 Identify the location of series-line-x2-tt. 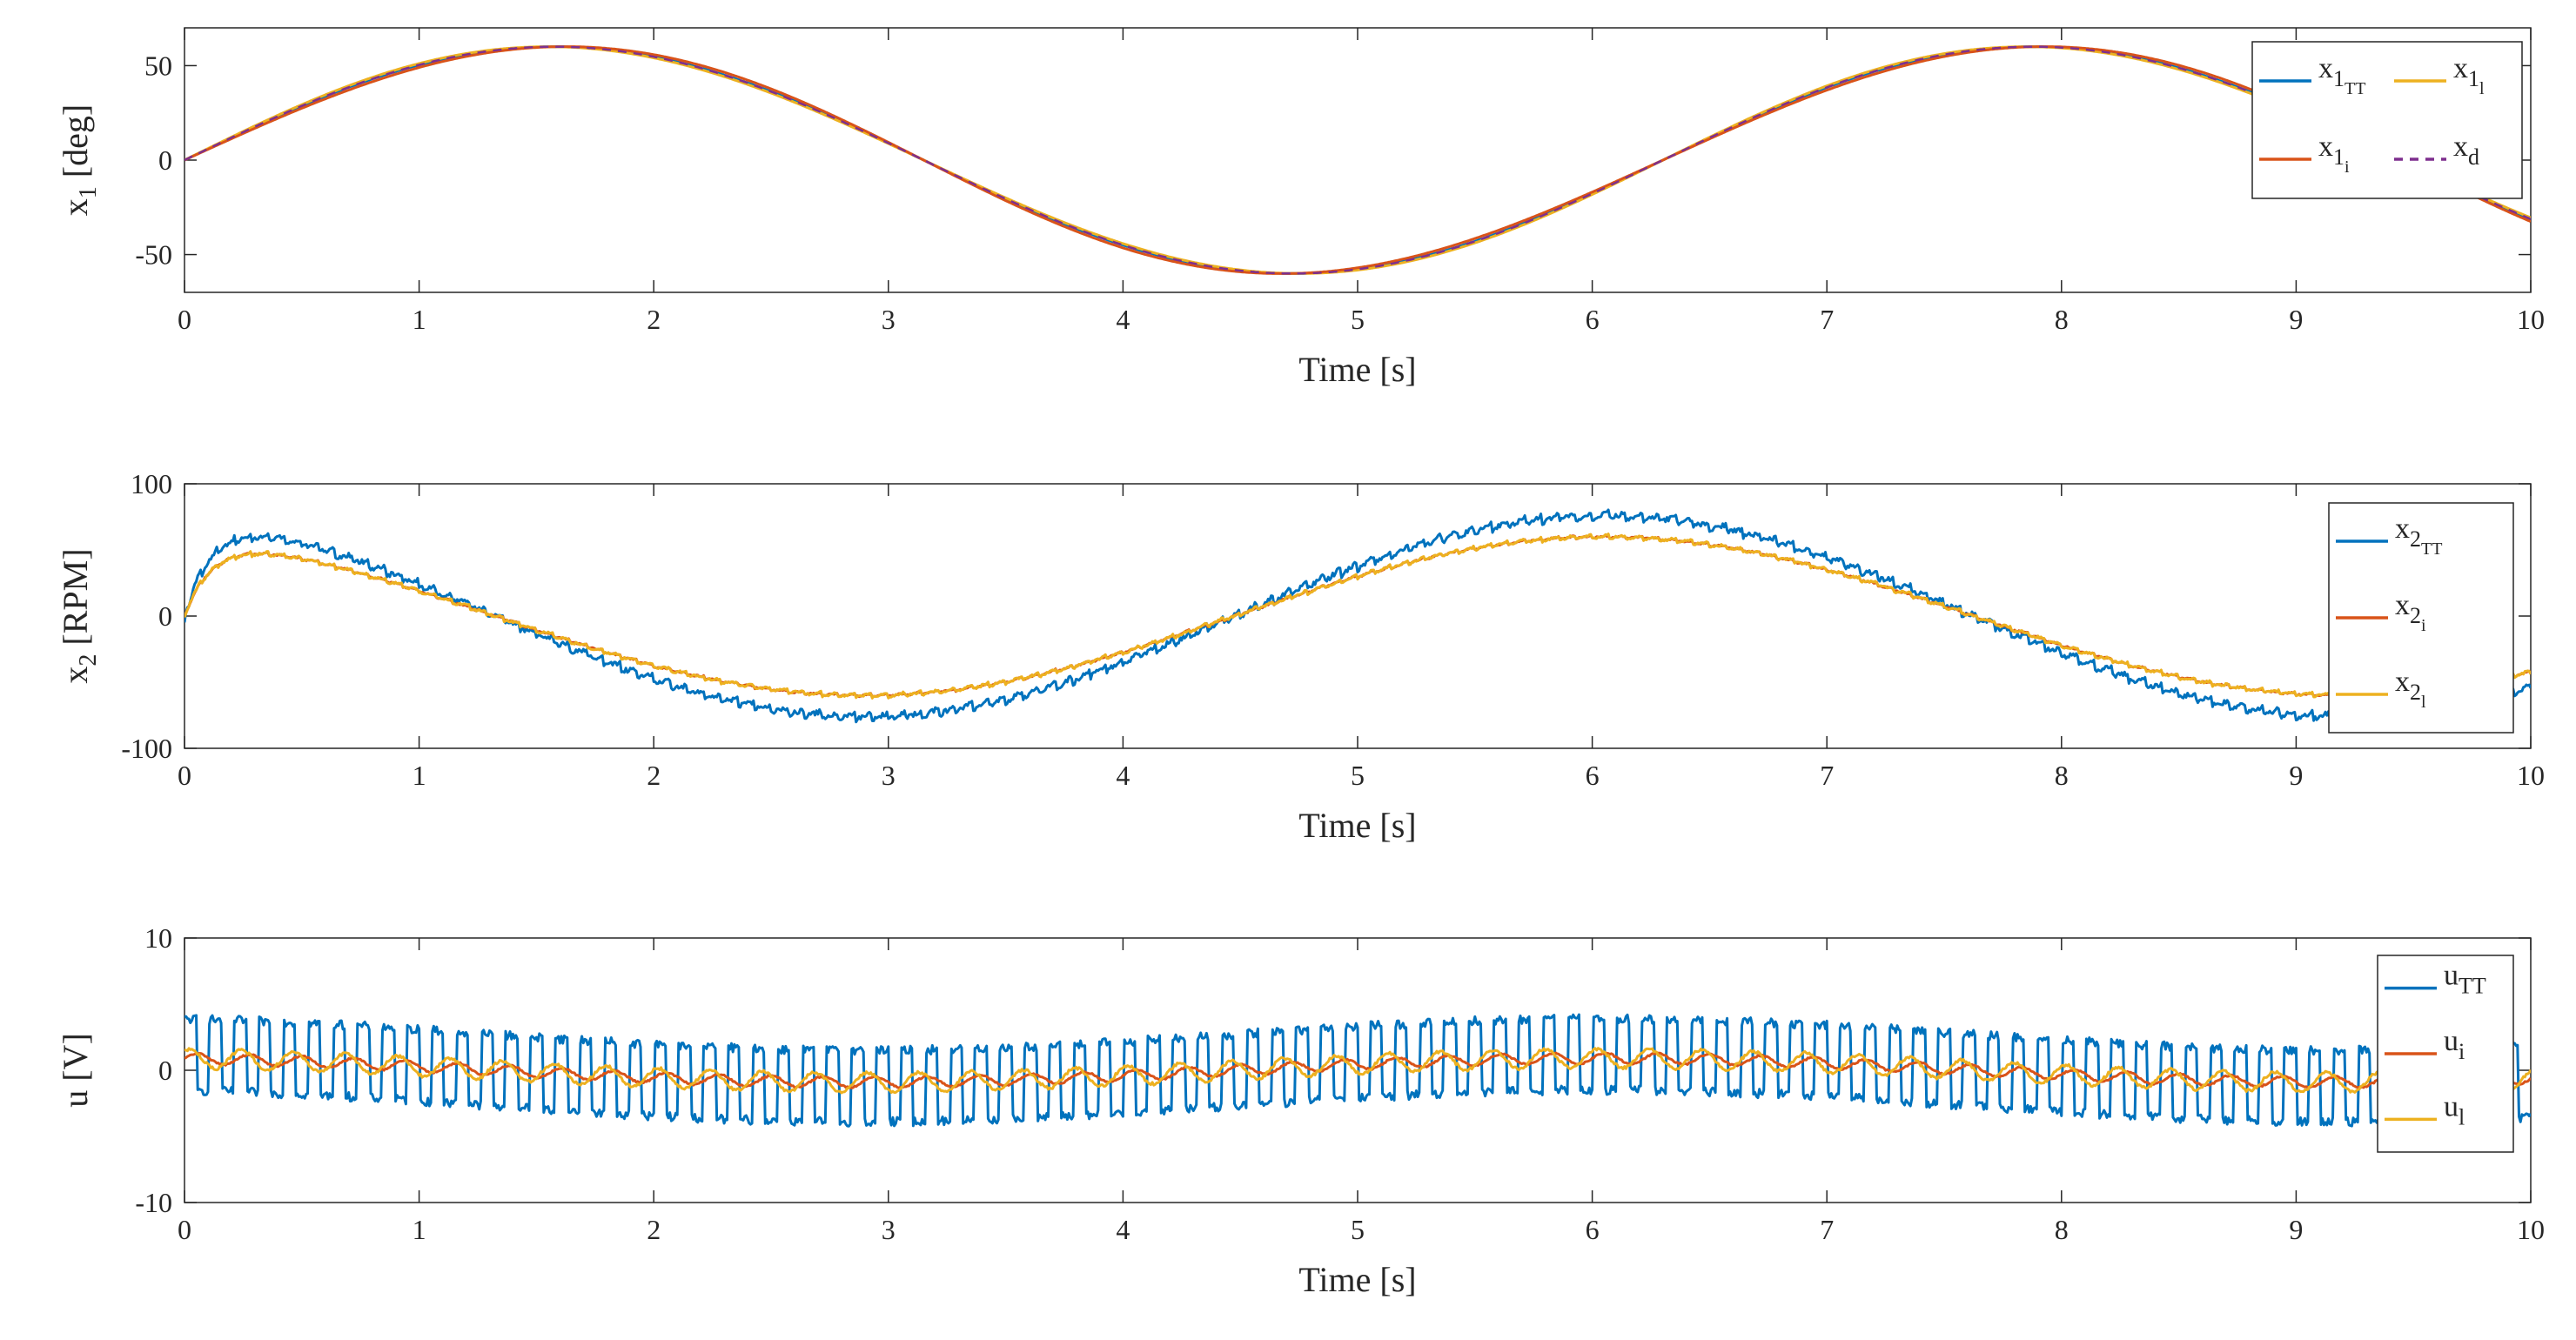
(1357, 616).